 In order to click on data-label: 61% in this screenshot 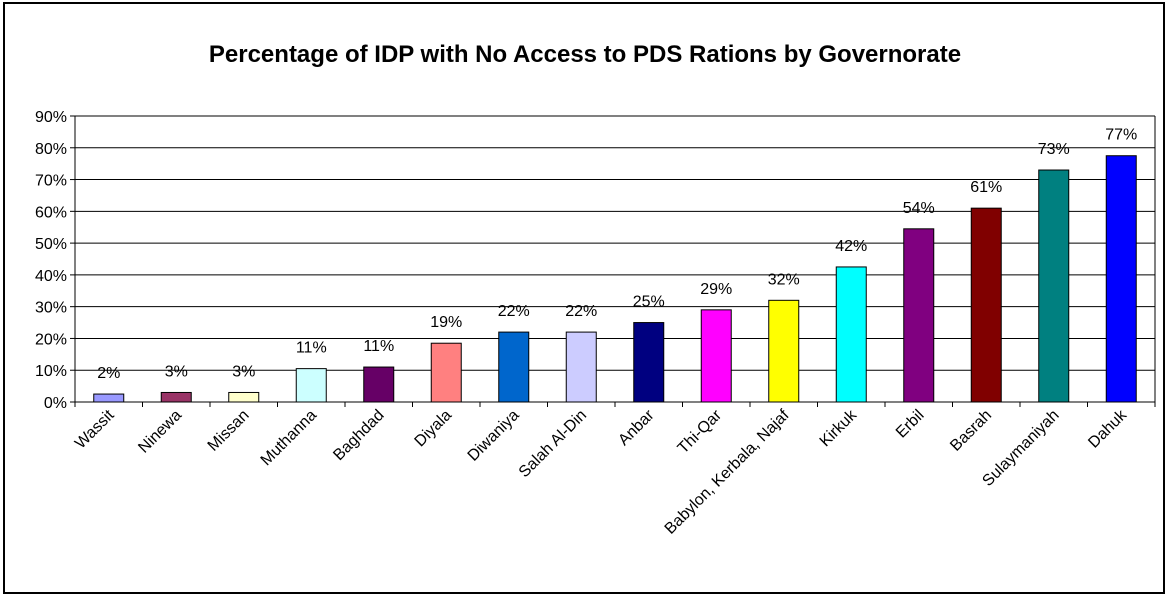, I will do `click(986, 187)`.